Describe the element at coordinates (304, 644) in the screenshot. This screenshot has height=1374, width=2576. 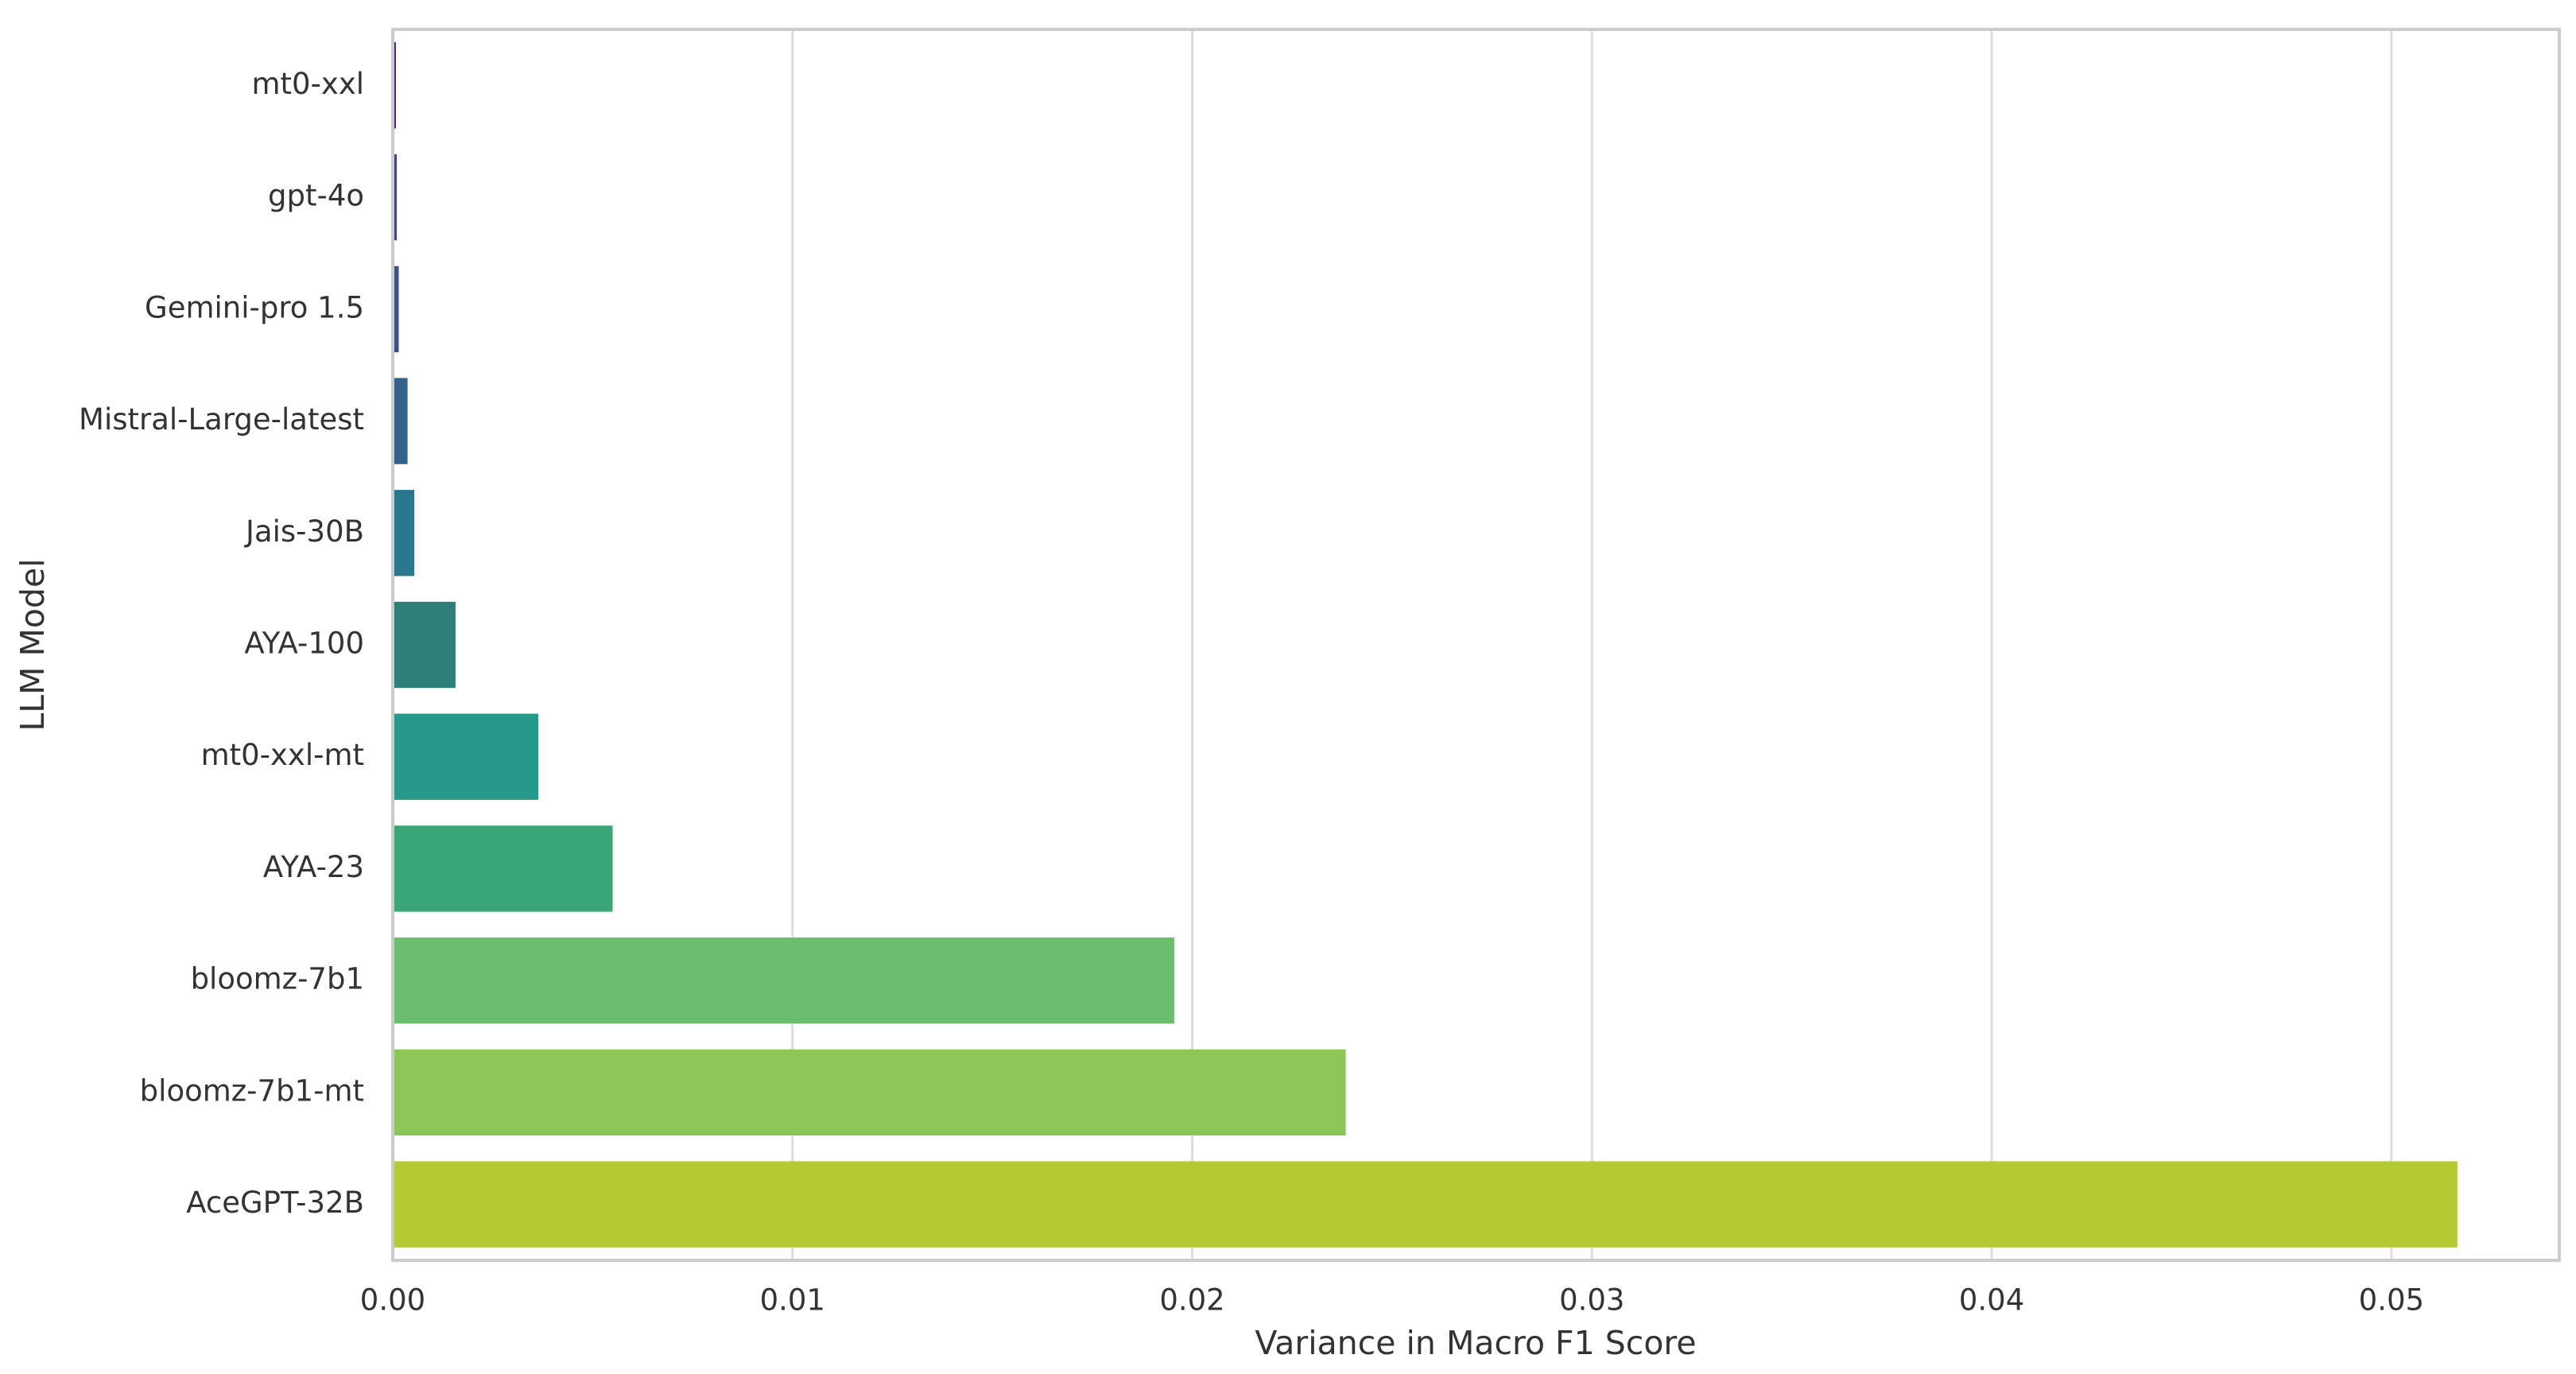
I see `y-tick-label: AYA-100` at that location.